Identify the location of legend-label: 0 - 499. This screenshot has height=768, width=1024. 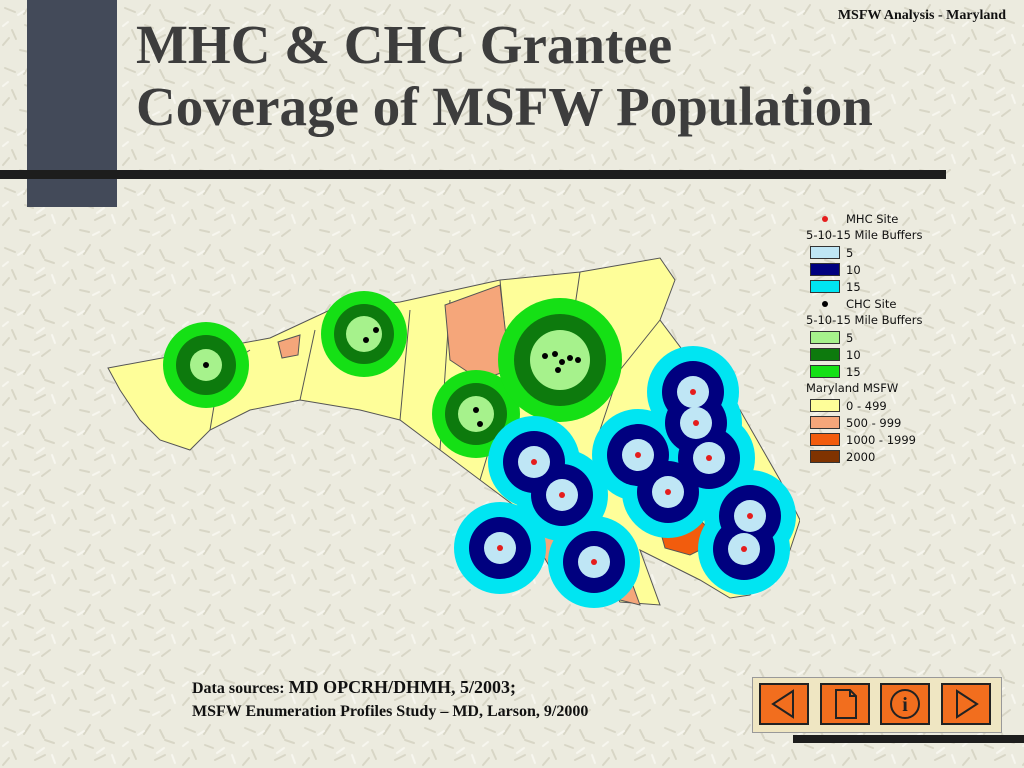
(866, 405).